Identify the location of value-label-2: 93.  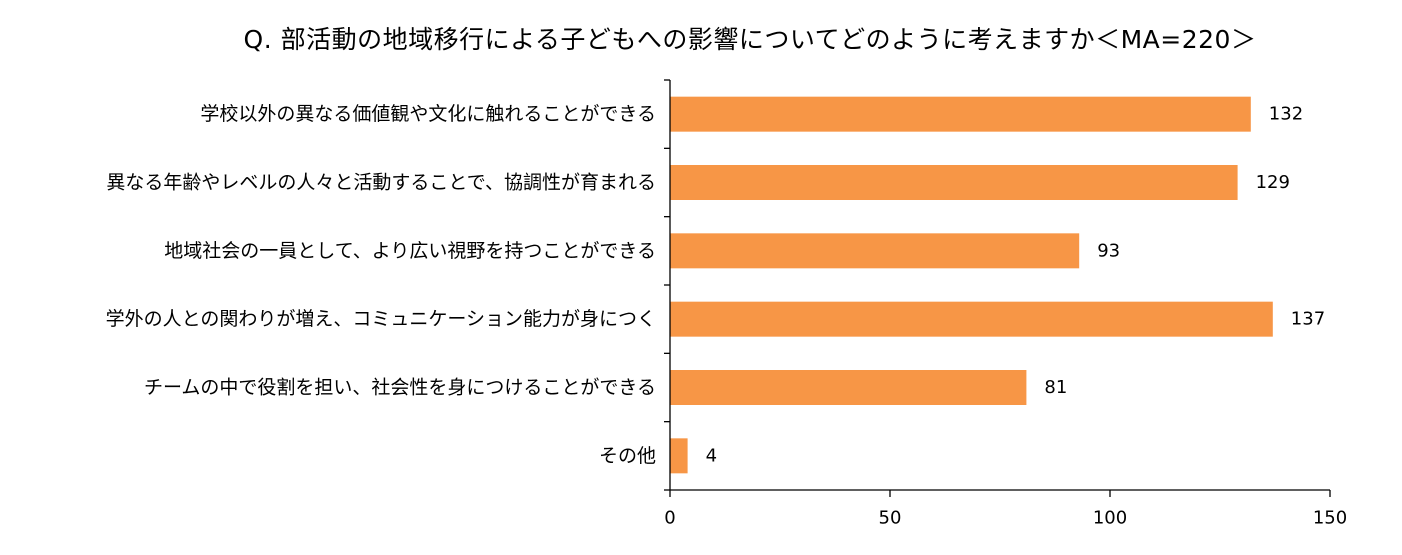
(1108, 250).